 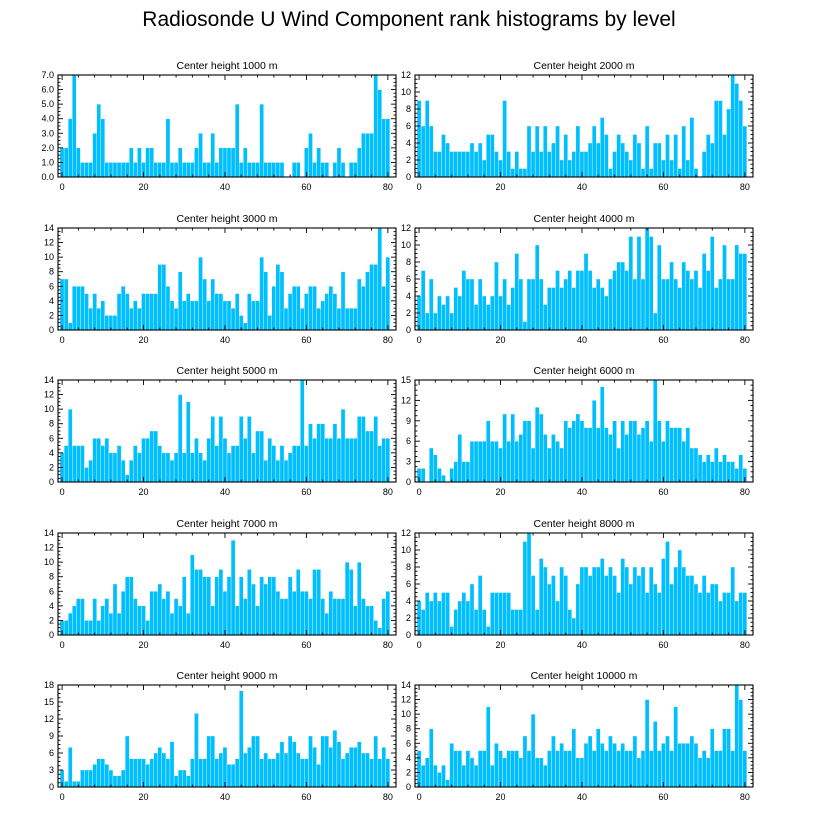 I want to click on y-tick-label: 15, so click(x=49, y=702).